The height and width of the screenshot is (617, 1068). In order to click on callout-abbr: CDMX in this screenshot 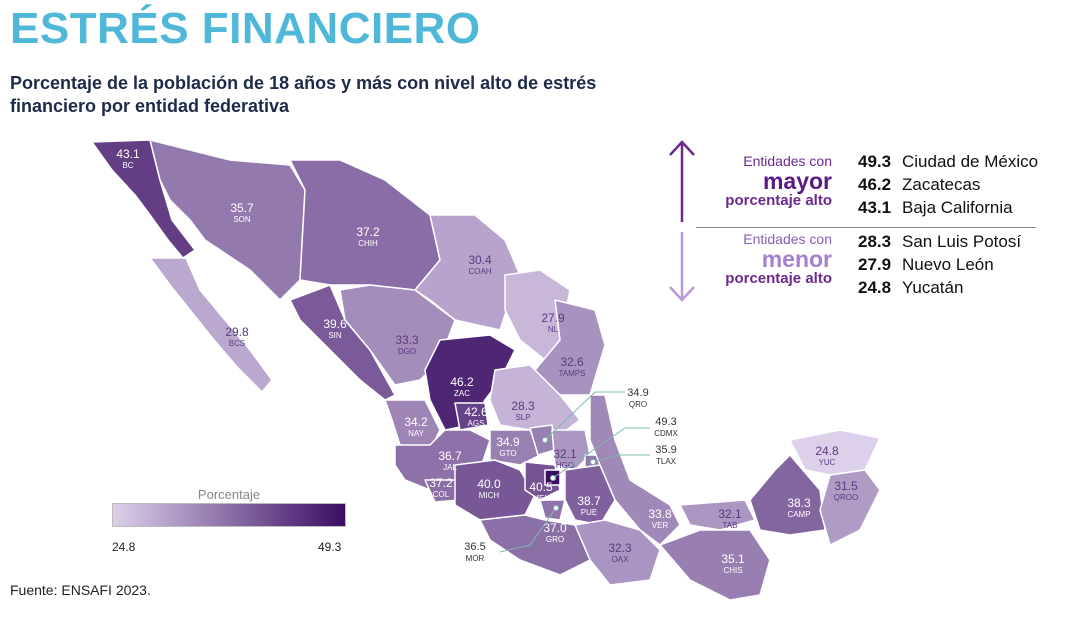, I will do `click(666, 433)`.